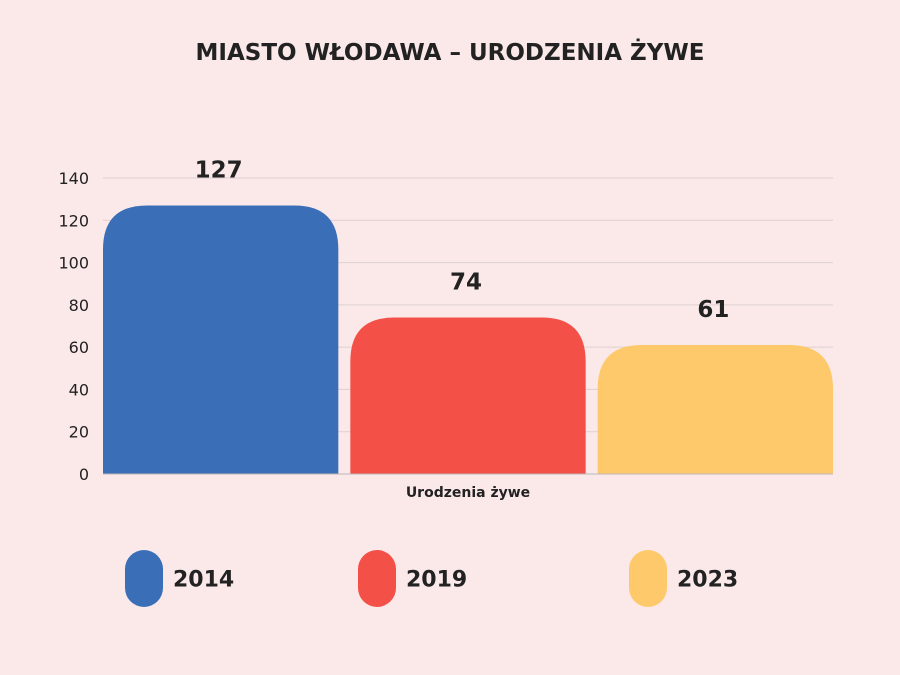  I want to click on data-label-2014: 127, so click(219, 170).